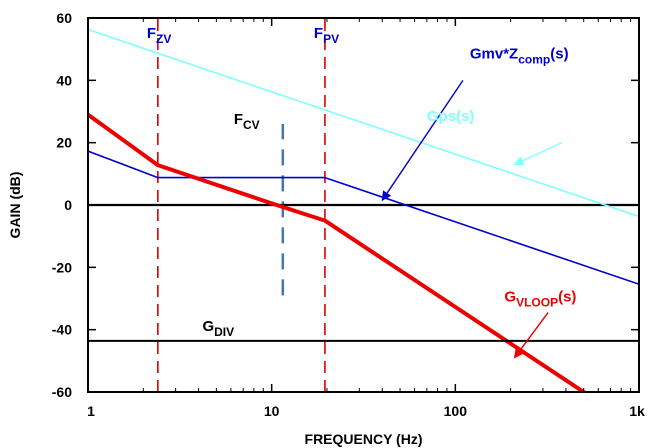  I want to click on x-tick-label: 1k, so click(637, 411).